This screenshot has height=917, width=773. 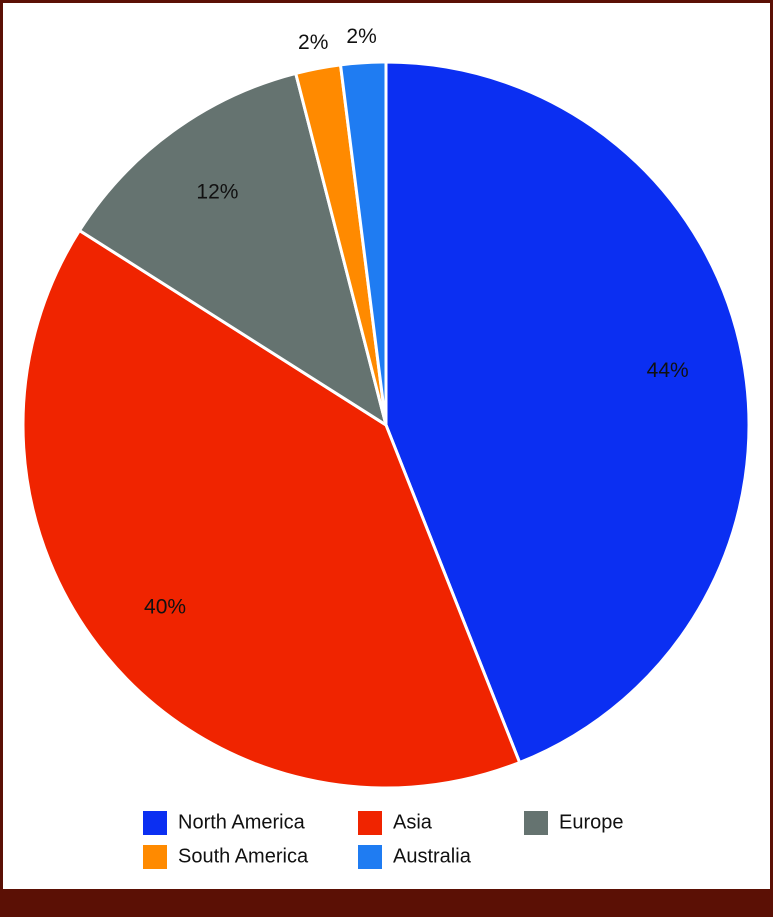 I want to click on slice-label: 12%, so click(x=217, y=192).